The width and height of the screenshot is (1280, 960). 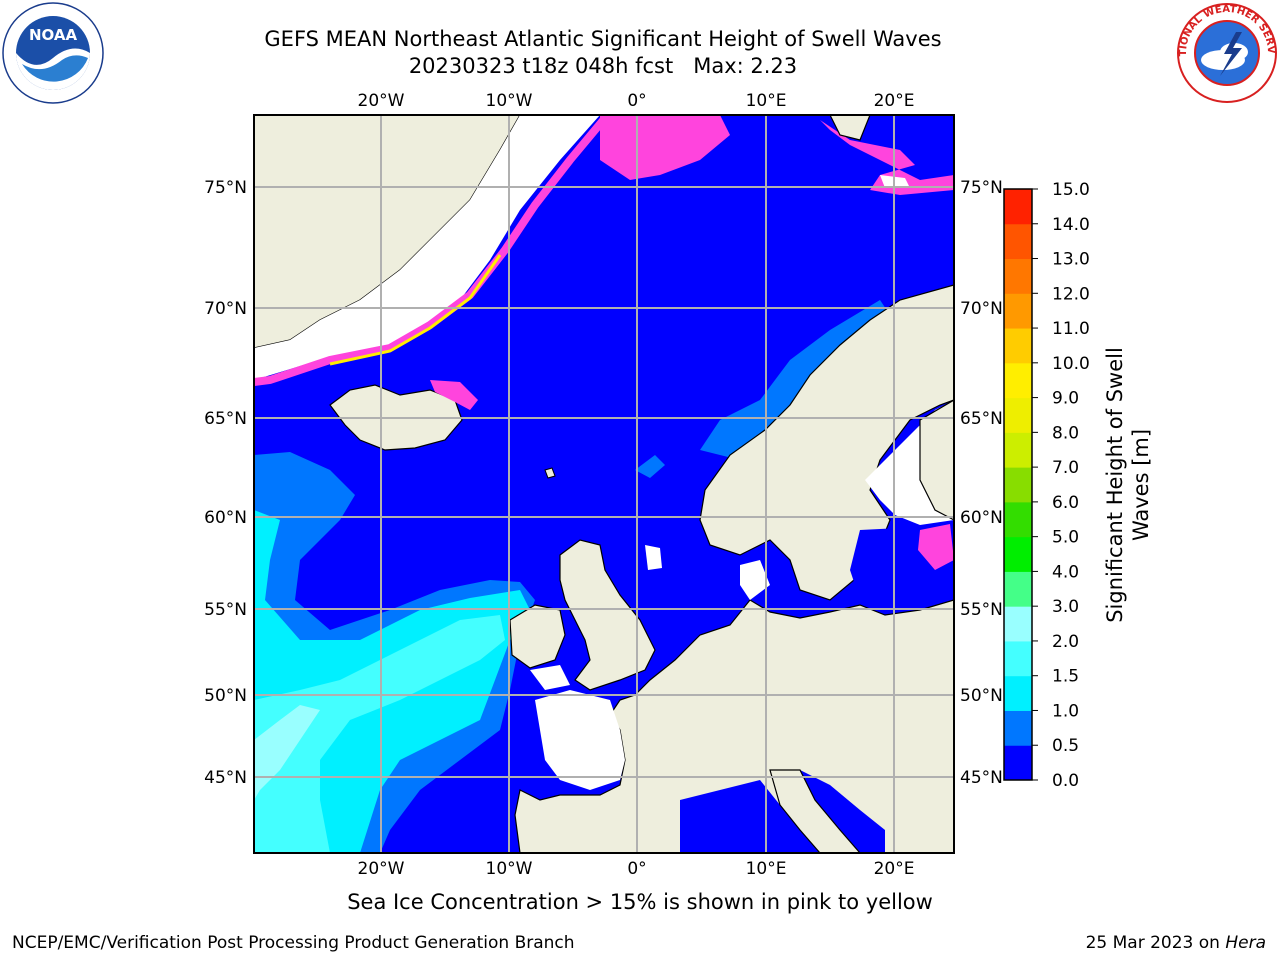 What do you see at coordinates (53, 35) in the screenshot?
I see `noaa-logo-text: NOAA` at bounding box center [53, 35].